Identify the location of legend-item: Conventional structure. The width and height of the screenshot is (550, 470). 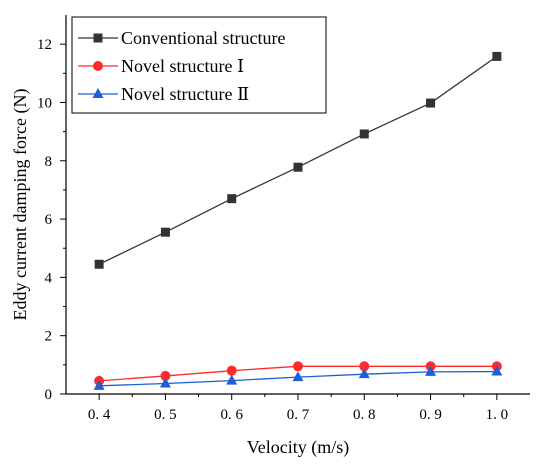
(181, 38).